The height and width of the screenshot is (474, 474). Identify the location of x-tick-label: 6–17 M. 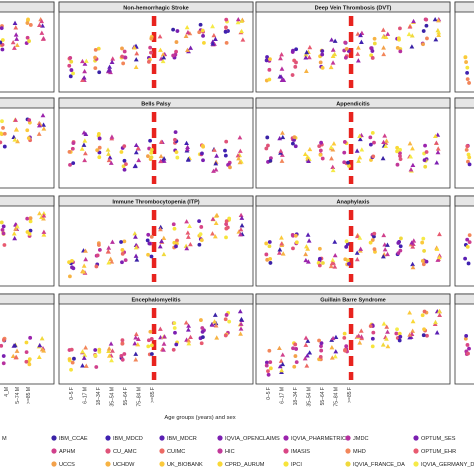
(86, 395).